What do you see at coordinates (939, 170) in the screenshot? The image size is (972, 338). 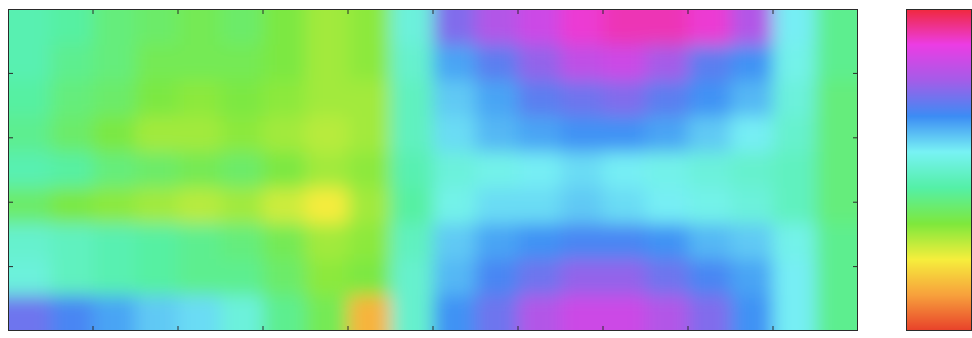 I see `colorbar-gradient` at bounding box center [939, 170].